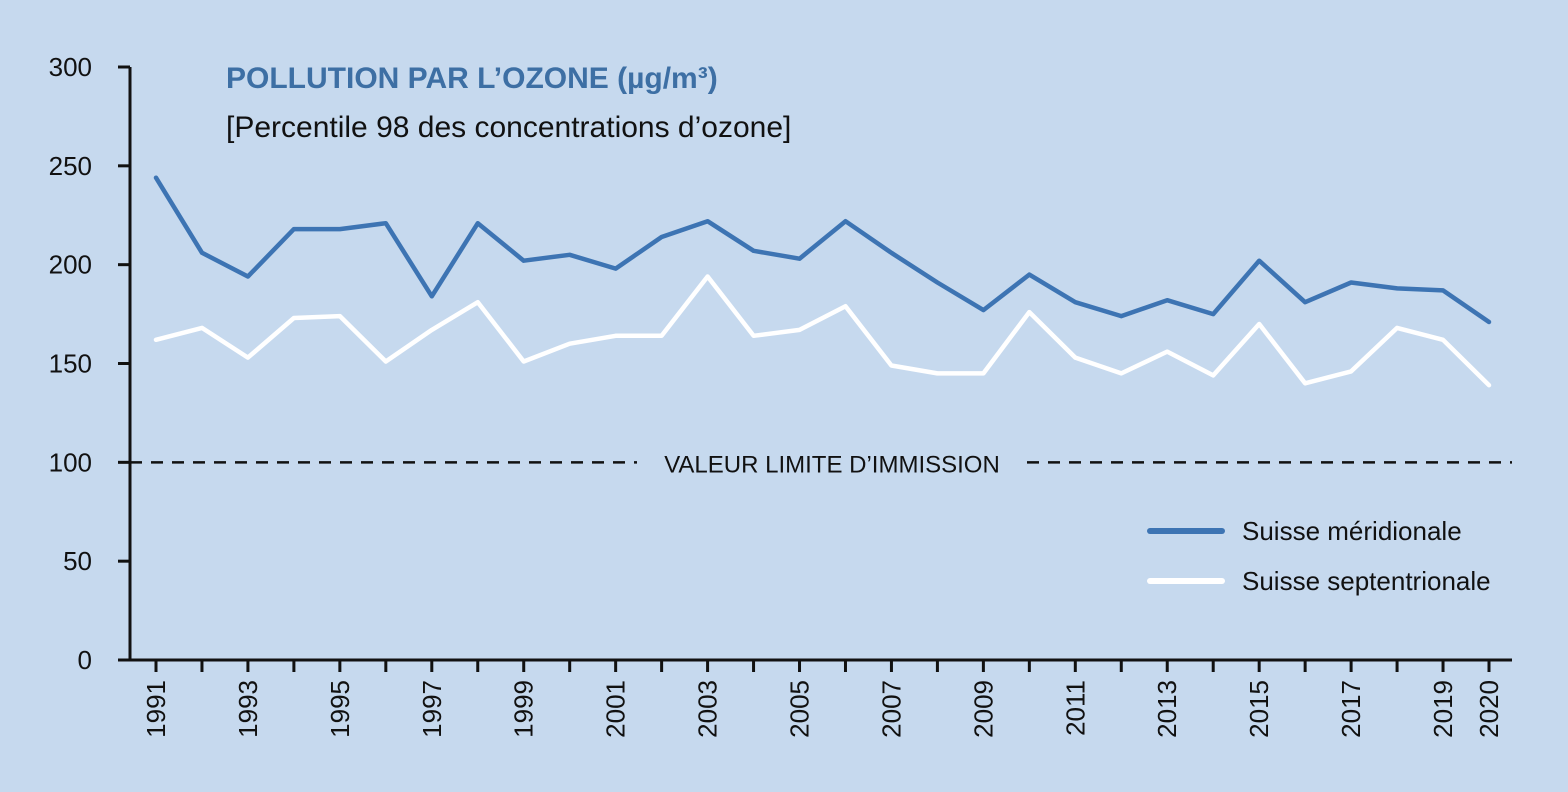 The width and height of the screenshot is (1568, 792). What do you see at coordinates (822, 331) in the screenshot?
I see `series-line-suisse-septentrionale` at bounding box center [822, 331].